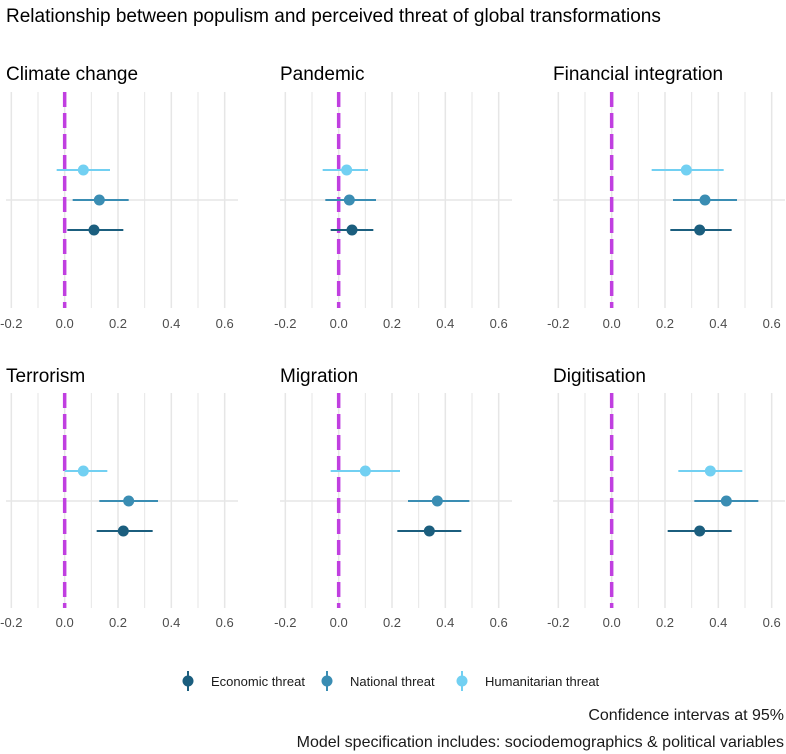 This screenshot has height=754, width=786. I want to click on national-legend-key, so click(327, 681).